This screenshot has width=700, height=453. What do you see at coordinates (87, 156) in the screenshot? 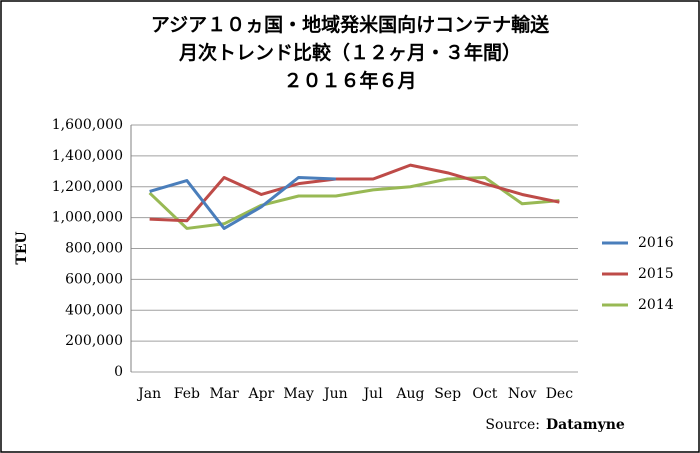
I see `y-tick-label: 1,400,000` at bounding box center [87, 156].